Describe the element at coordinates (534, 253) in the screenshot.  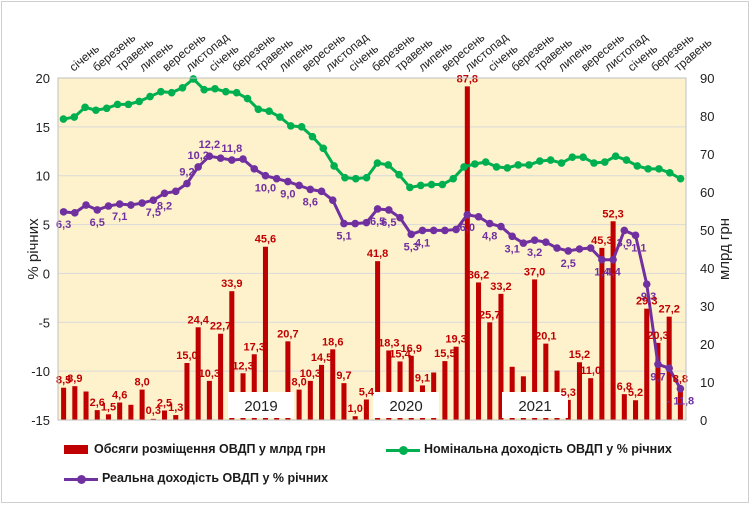
I see `real-data-label: 3,2` at that location.